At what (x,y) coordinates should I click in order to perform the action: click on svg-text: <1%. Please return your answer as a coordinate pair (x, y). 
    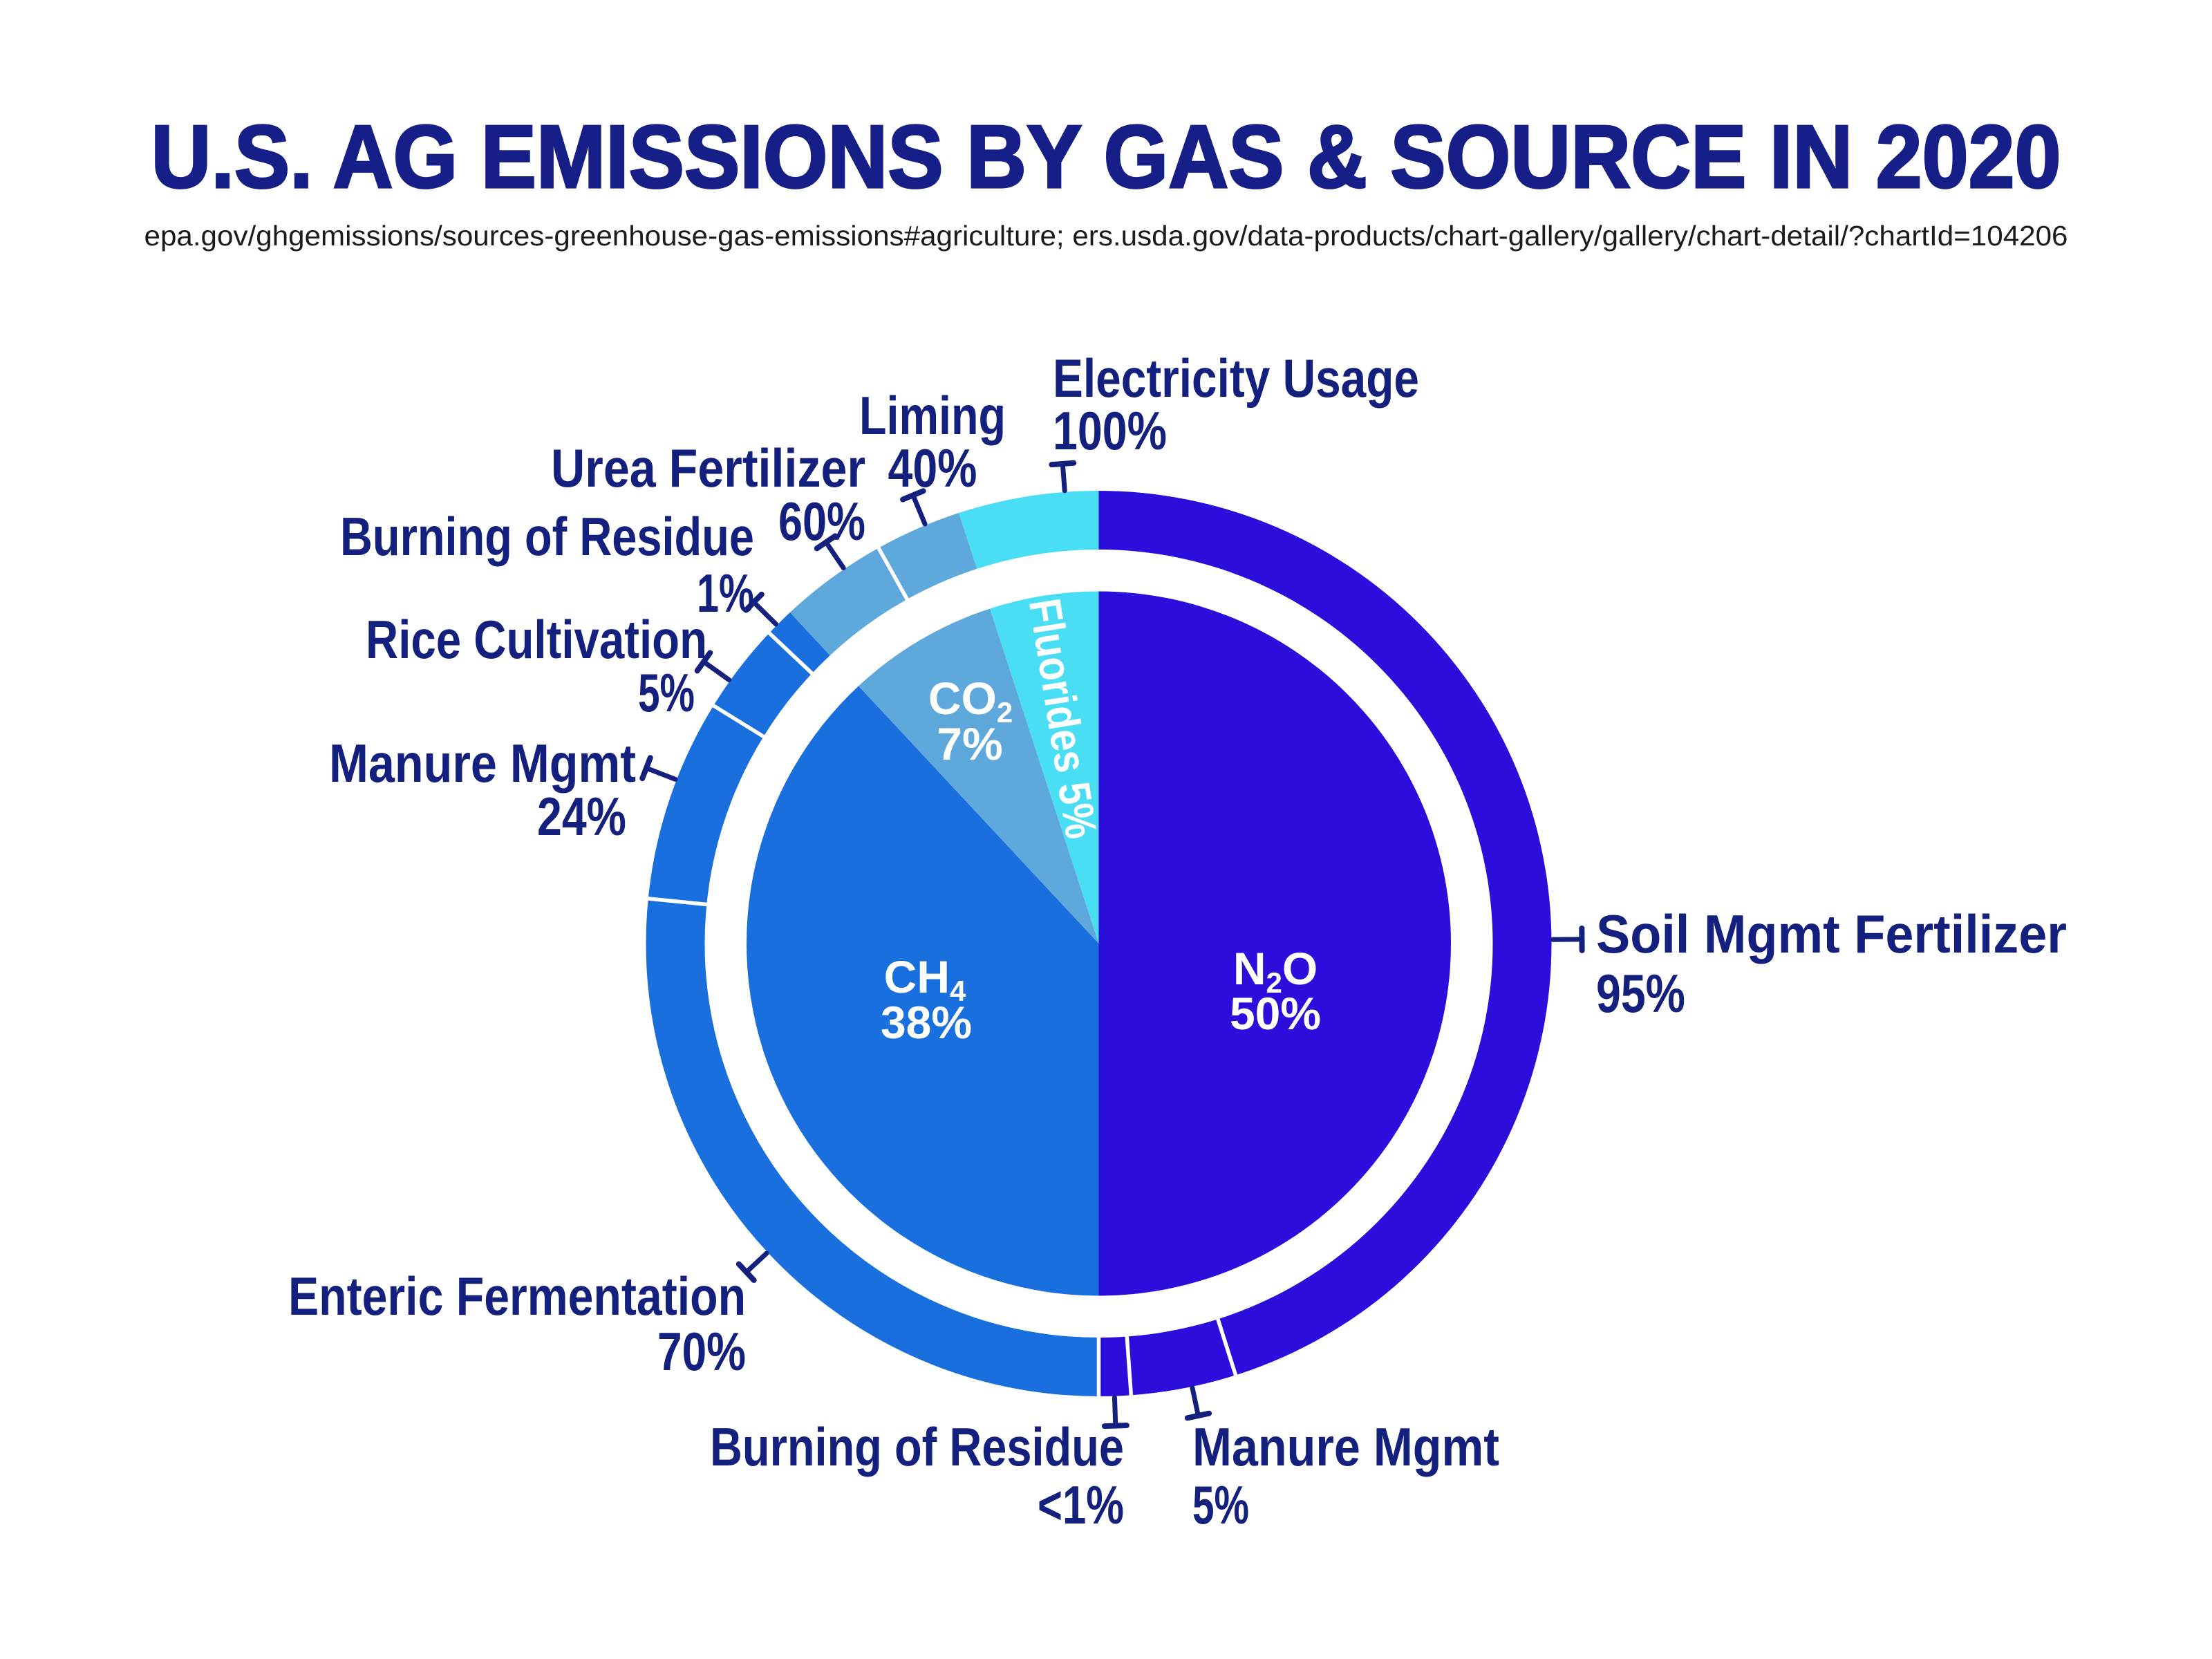
    Looking at the image, I should click on (1081, 1504).